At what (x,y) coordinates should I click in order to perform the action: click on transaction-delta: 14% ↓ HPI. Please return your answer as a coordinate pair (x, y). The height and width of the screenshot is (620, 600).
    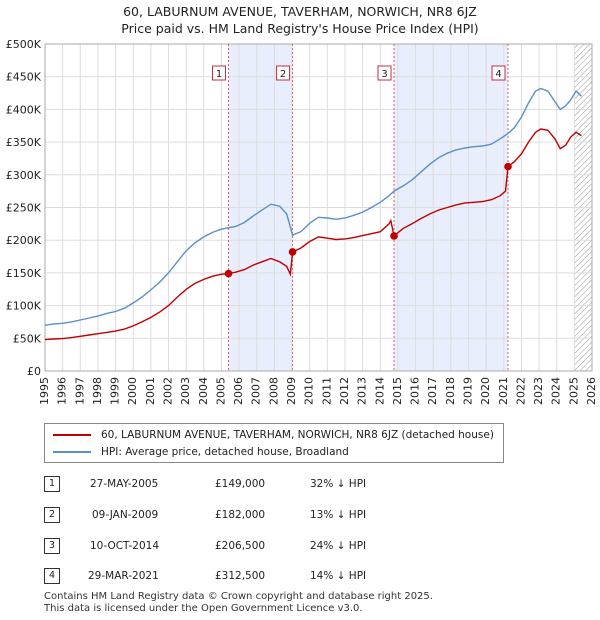
    Looking at the image, I should click on (338, 576).